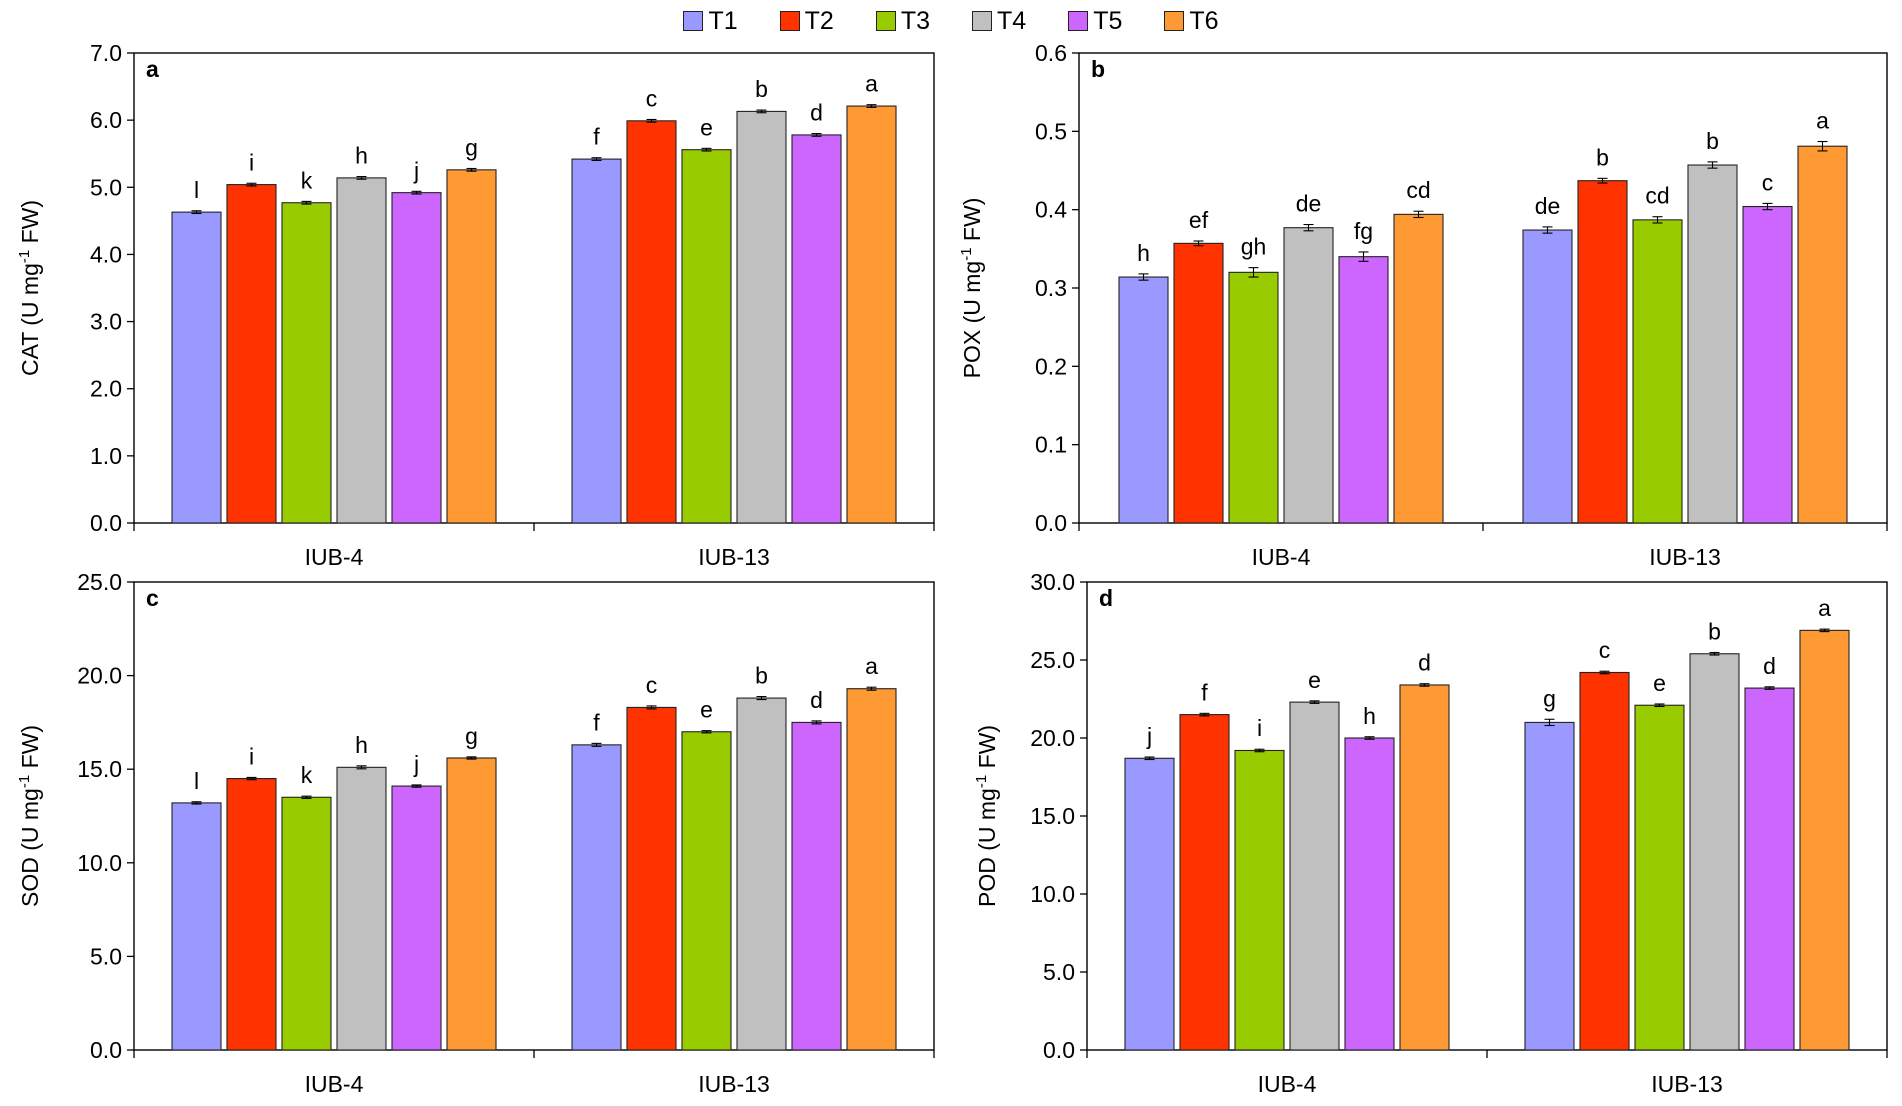  I want to click on legend-swatch-t4, so click(982, 21).